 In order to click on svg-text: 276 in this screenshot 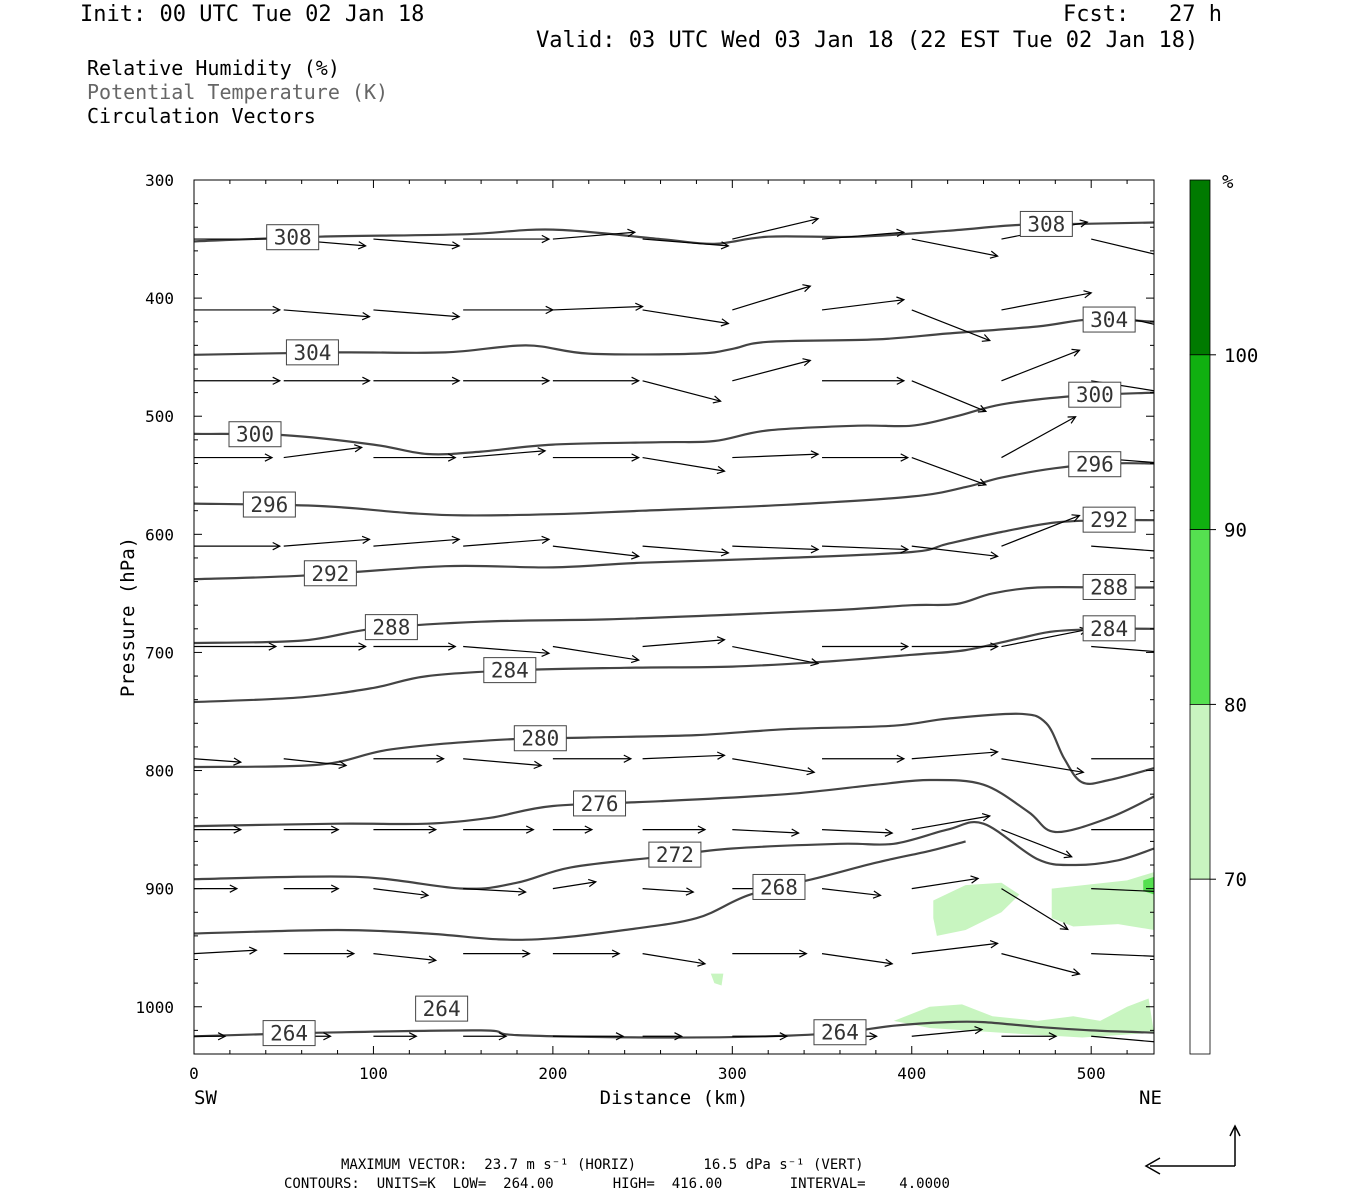, I will do `click(600, 804)`.